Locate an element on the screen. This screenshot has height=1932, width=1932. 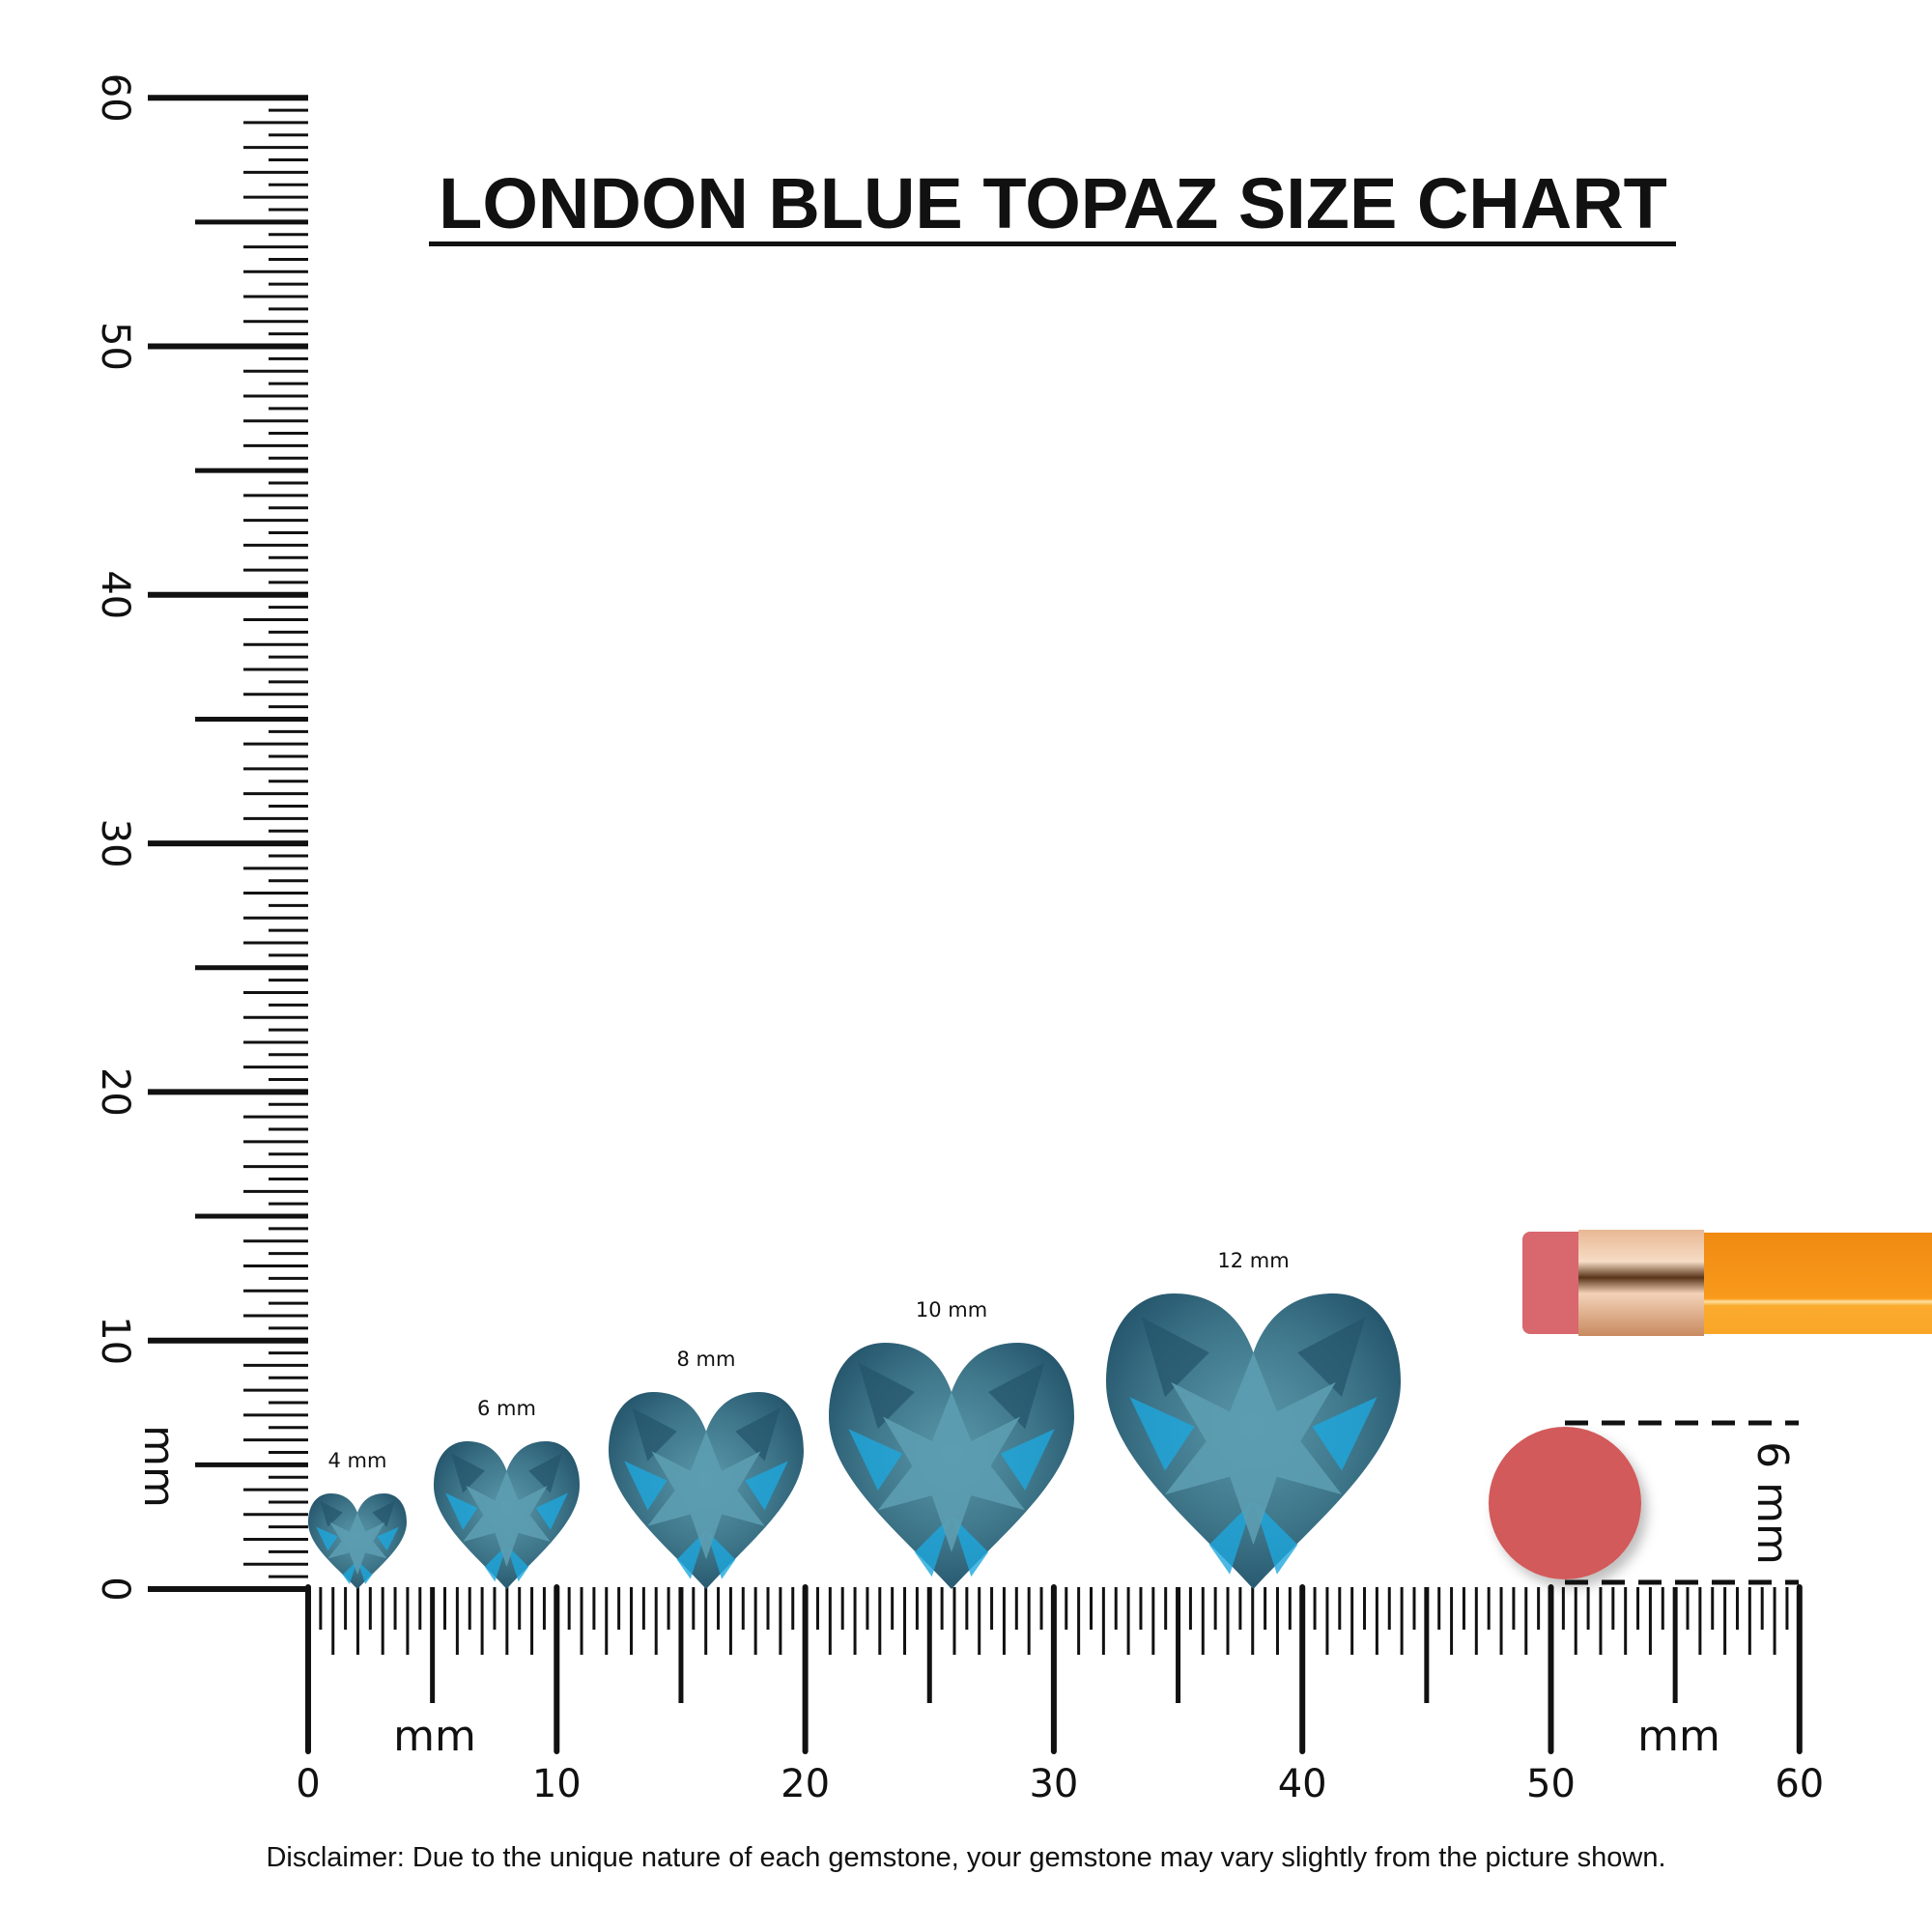
vertical-ruler-label: 50 is located at coordinates (115, 346).